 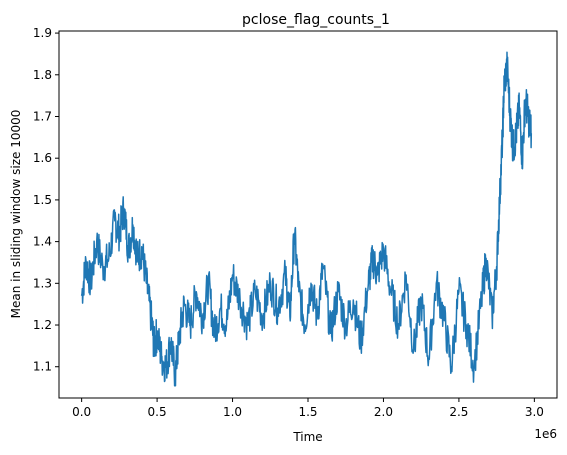 I want to click on y-axis-label: Mean in sliding window size 10000, so click(x=16, y=214).